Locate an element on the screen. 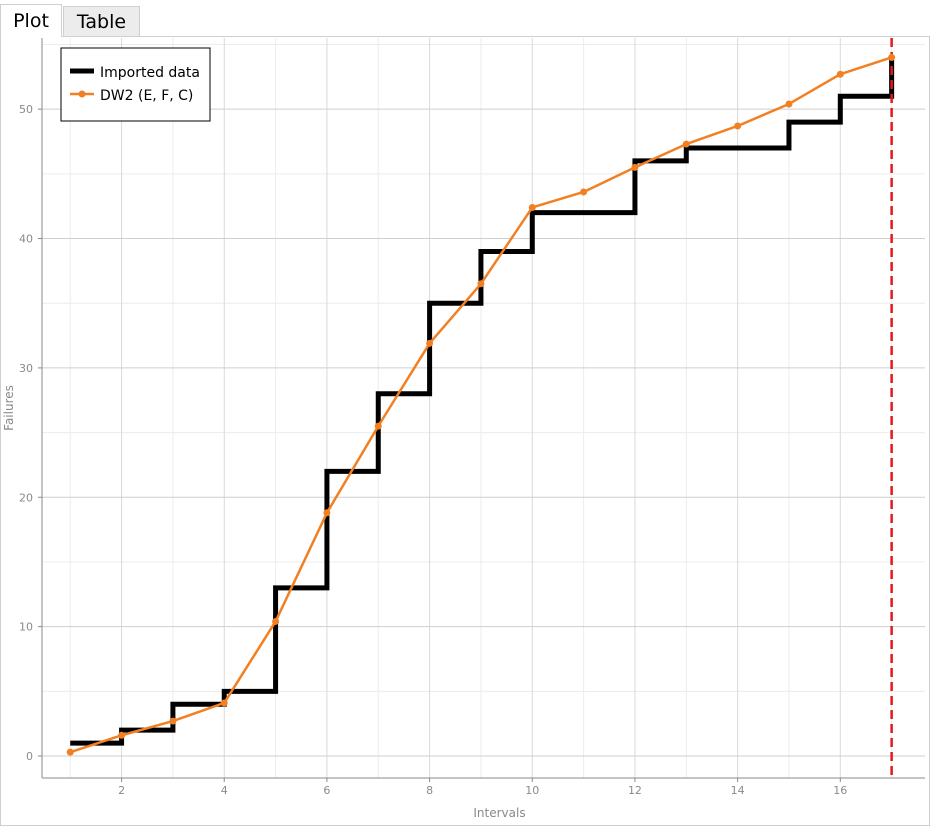  y-tick-label: 10 is located at coordinates (26, 627).